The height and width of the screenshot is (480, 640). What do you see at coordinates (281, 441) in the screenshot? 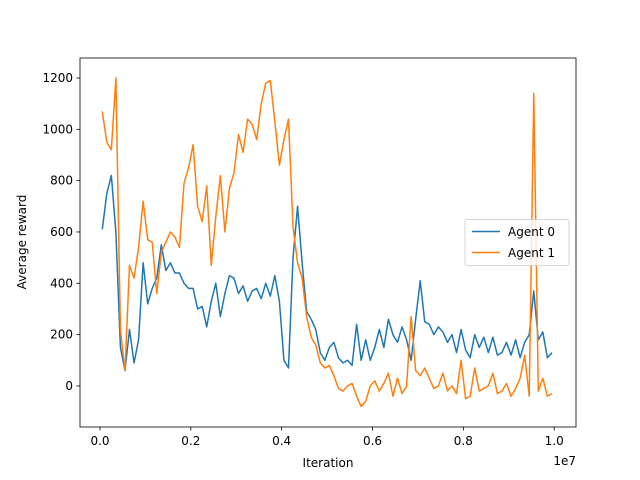
I see `x-tick-label: 0.4` at bounding box center [281, 441].